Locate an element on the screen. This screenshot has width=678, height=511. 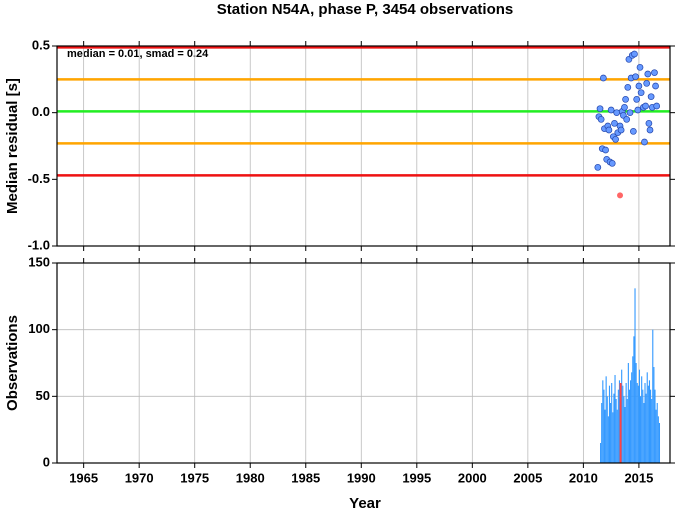
y-tick-label: 100 is located at coordinates (39, 328).